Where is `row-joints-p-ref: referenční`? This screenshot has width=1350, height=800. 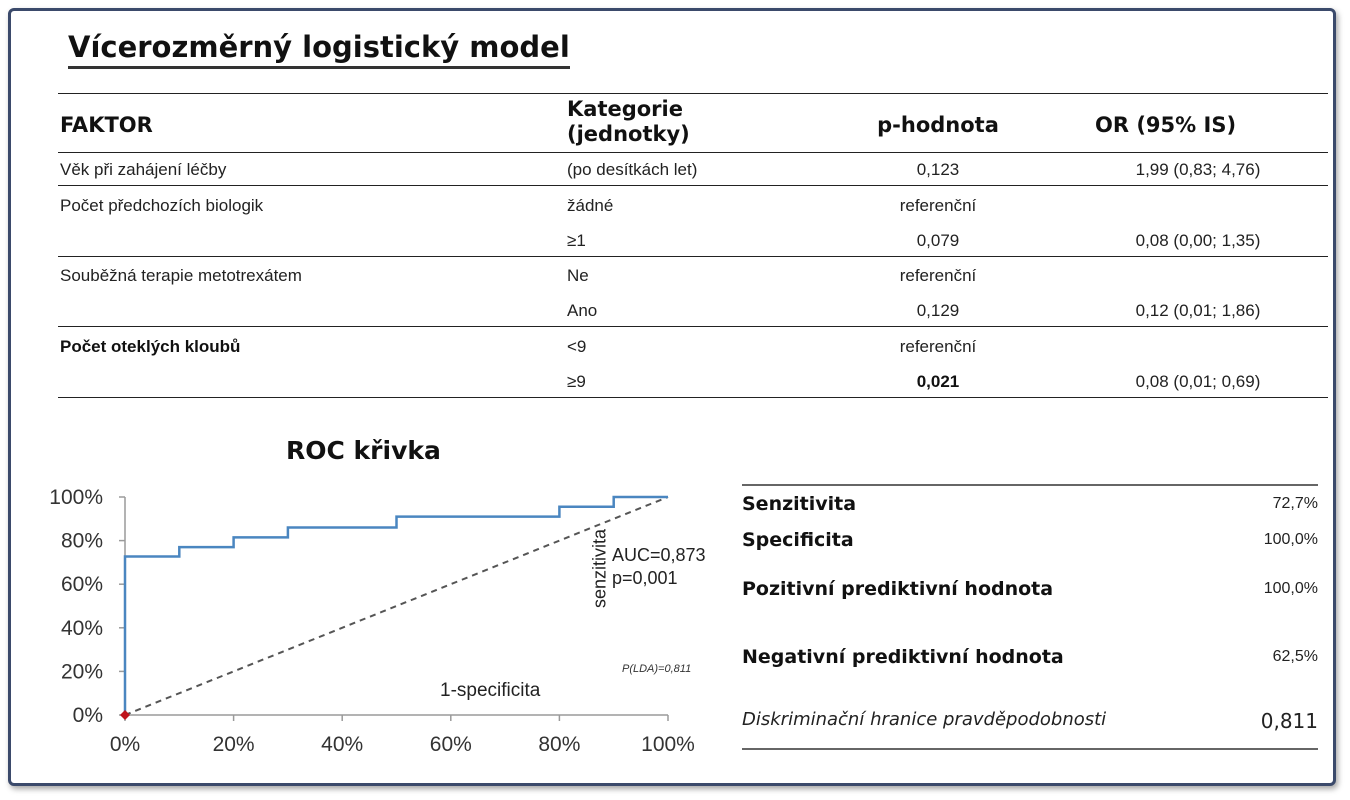 row-joints-p-ref: referenční is located at coordinates (938, 346).